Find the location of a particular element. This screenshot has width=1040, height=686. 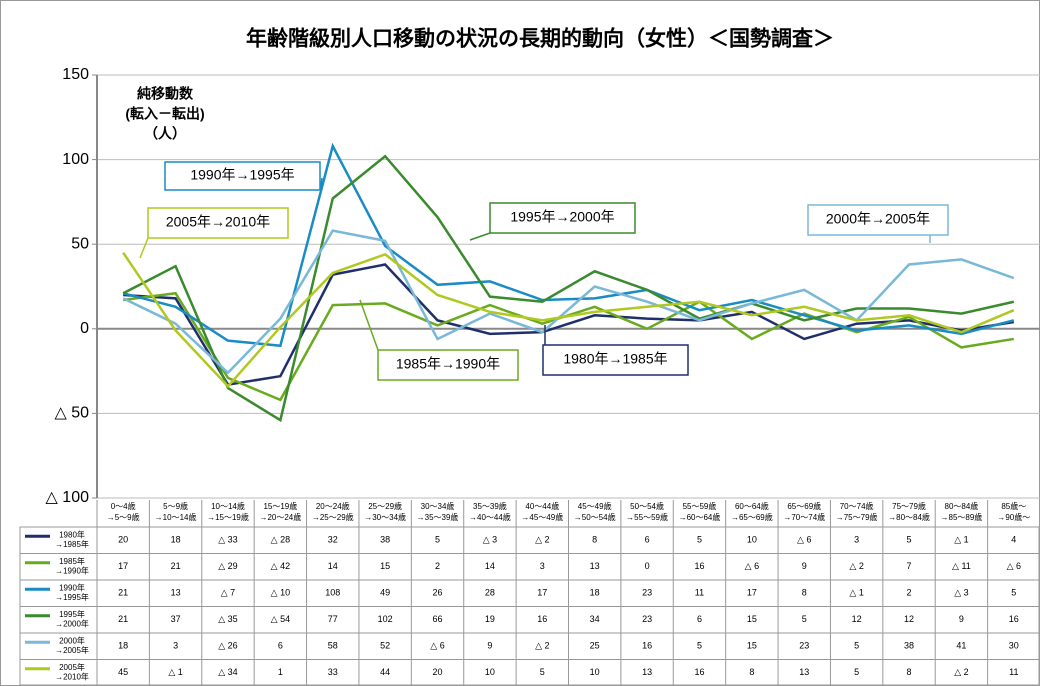

x-tick-label: →25～29歳 is located at coordinates (333, 517).